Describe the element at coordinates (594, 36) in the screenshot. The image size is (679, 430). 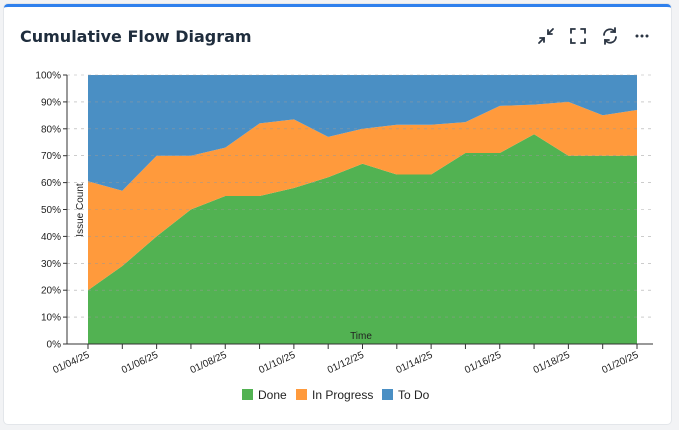
I see `chart-toolbar` at that location.